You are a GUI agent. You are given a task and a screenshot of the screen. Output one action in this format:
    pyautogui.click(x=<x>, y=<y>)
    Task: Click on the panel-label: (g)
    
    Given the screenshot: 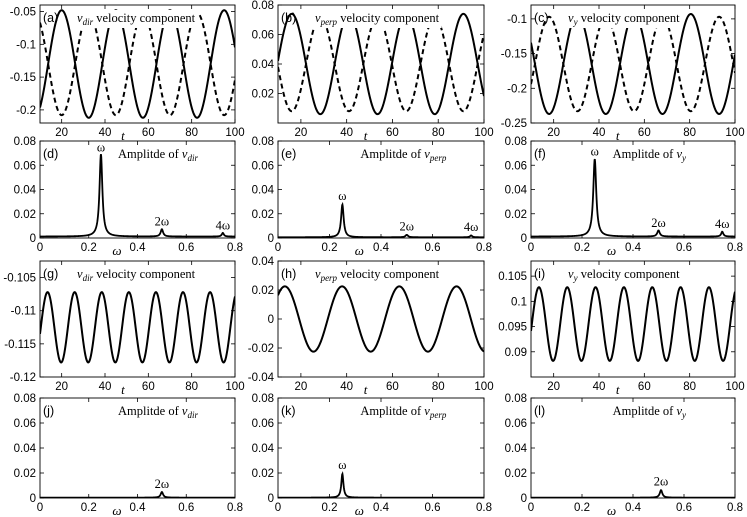 What is the action you would take?
    pyautogui.click(x=50, y=274)
    